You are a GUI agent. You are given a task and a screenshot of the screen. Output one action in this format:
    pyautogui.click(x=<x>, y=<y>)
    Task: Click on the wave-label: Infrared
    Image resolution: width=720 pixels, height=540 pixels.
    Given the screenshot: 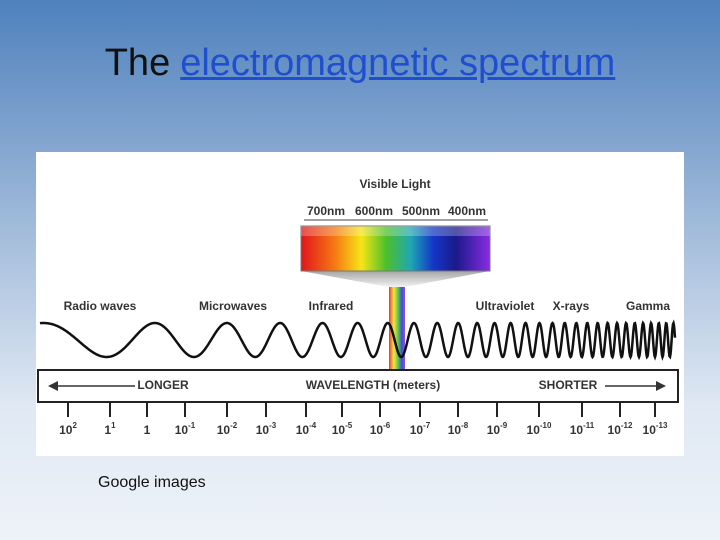 What is the action you would take?
    pyautogui.click(x=331, y=306)
    